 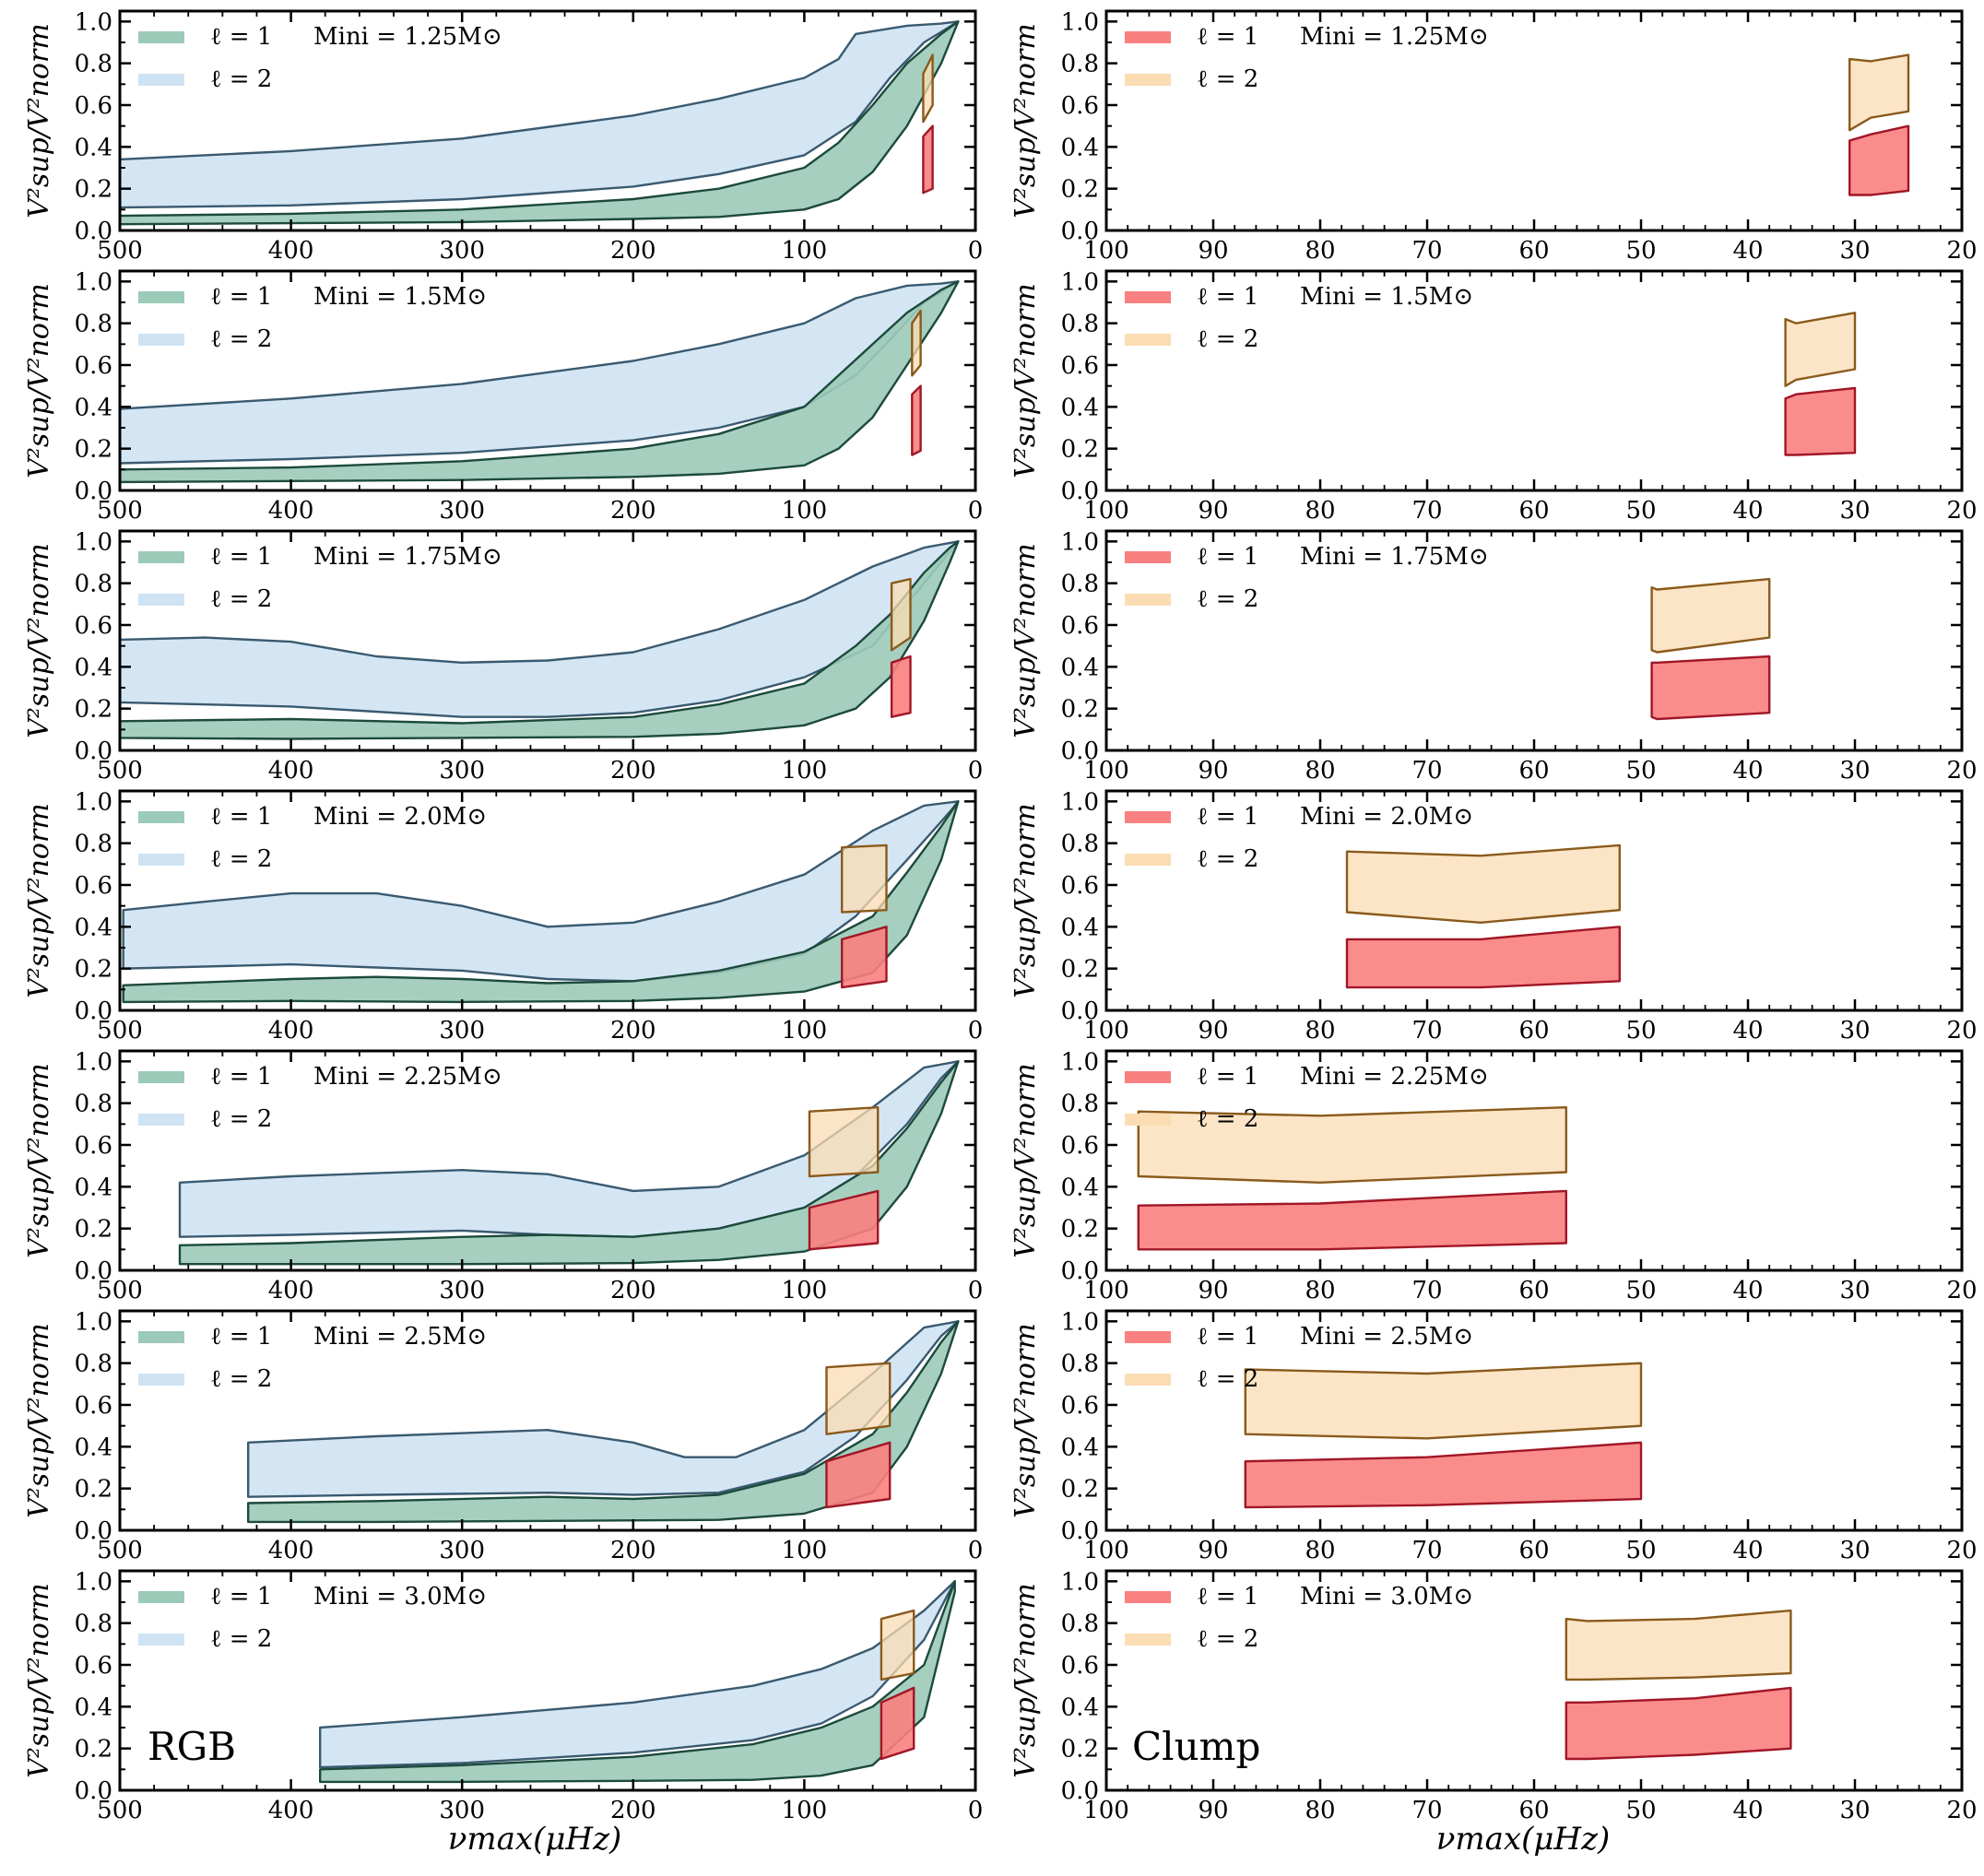 I want to click on legend-swatch-l2, so click(x=1148, y=80).